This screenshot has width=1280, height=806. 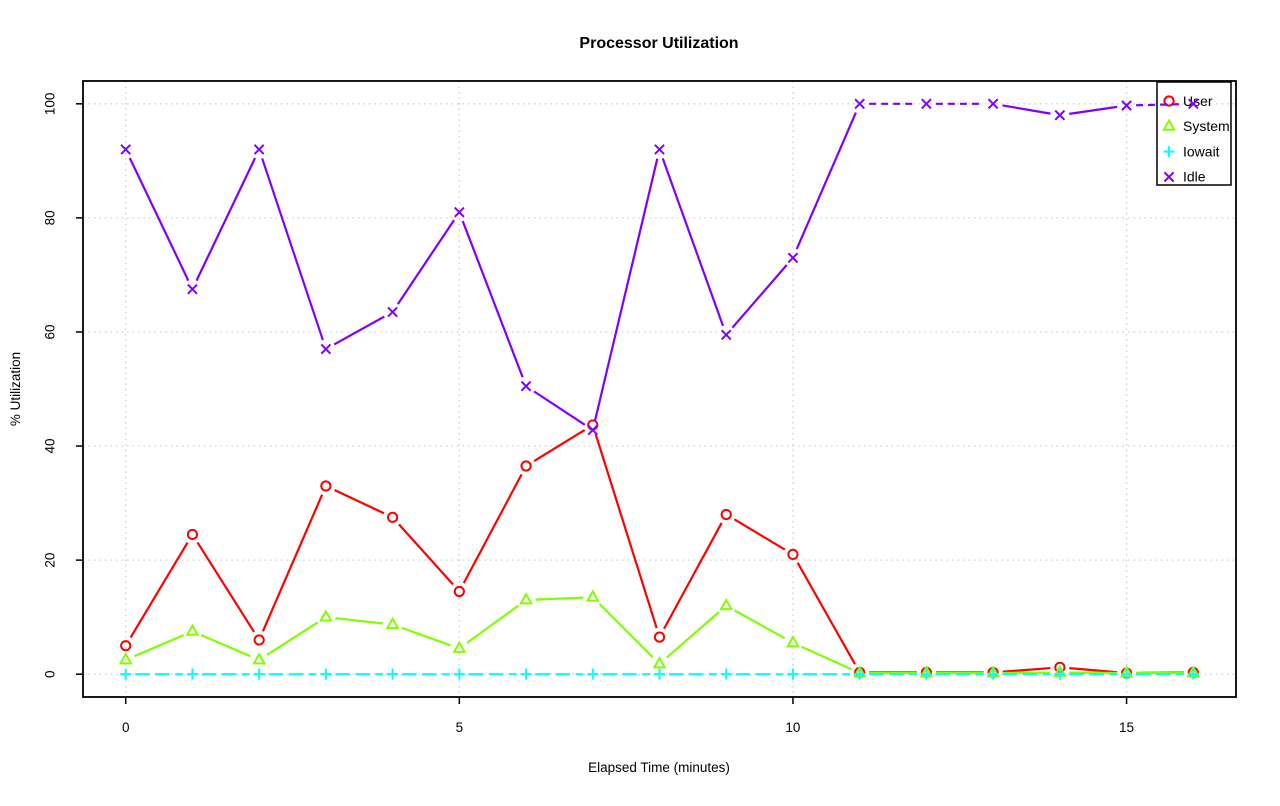 What do you see at coordinates (1198, 101) in the screenshot?
I see `legend-label-user: User` at bounding box center [1198, 101].